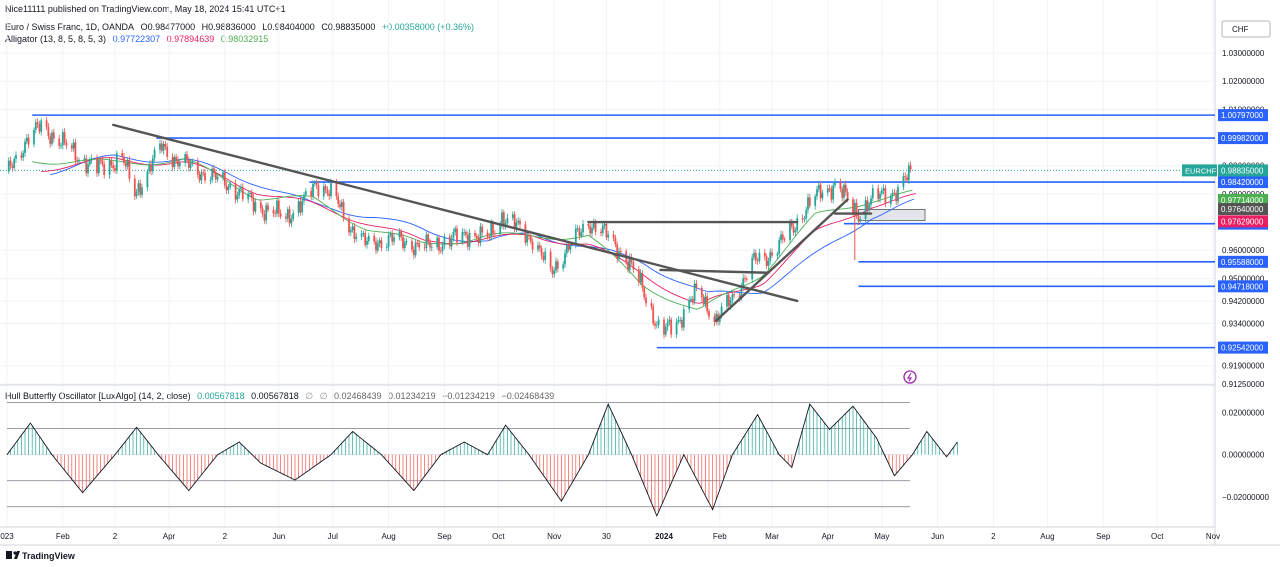 The image size is (1280, 567). Describe the element at coordinates (782, 260) in the screenshot. I see `trendline` at that location.